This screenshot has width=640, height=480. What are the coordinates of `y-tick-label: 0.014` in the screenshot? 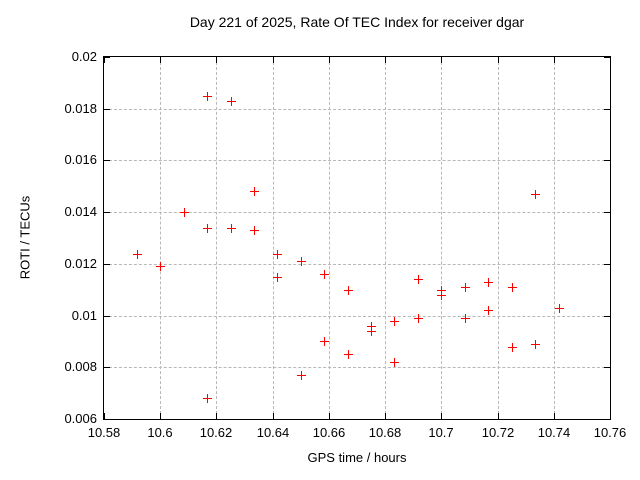 It's located at (80, 211).